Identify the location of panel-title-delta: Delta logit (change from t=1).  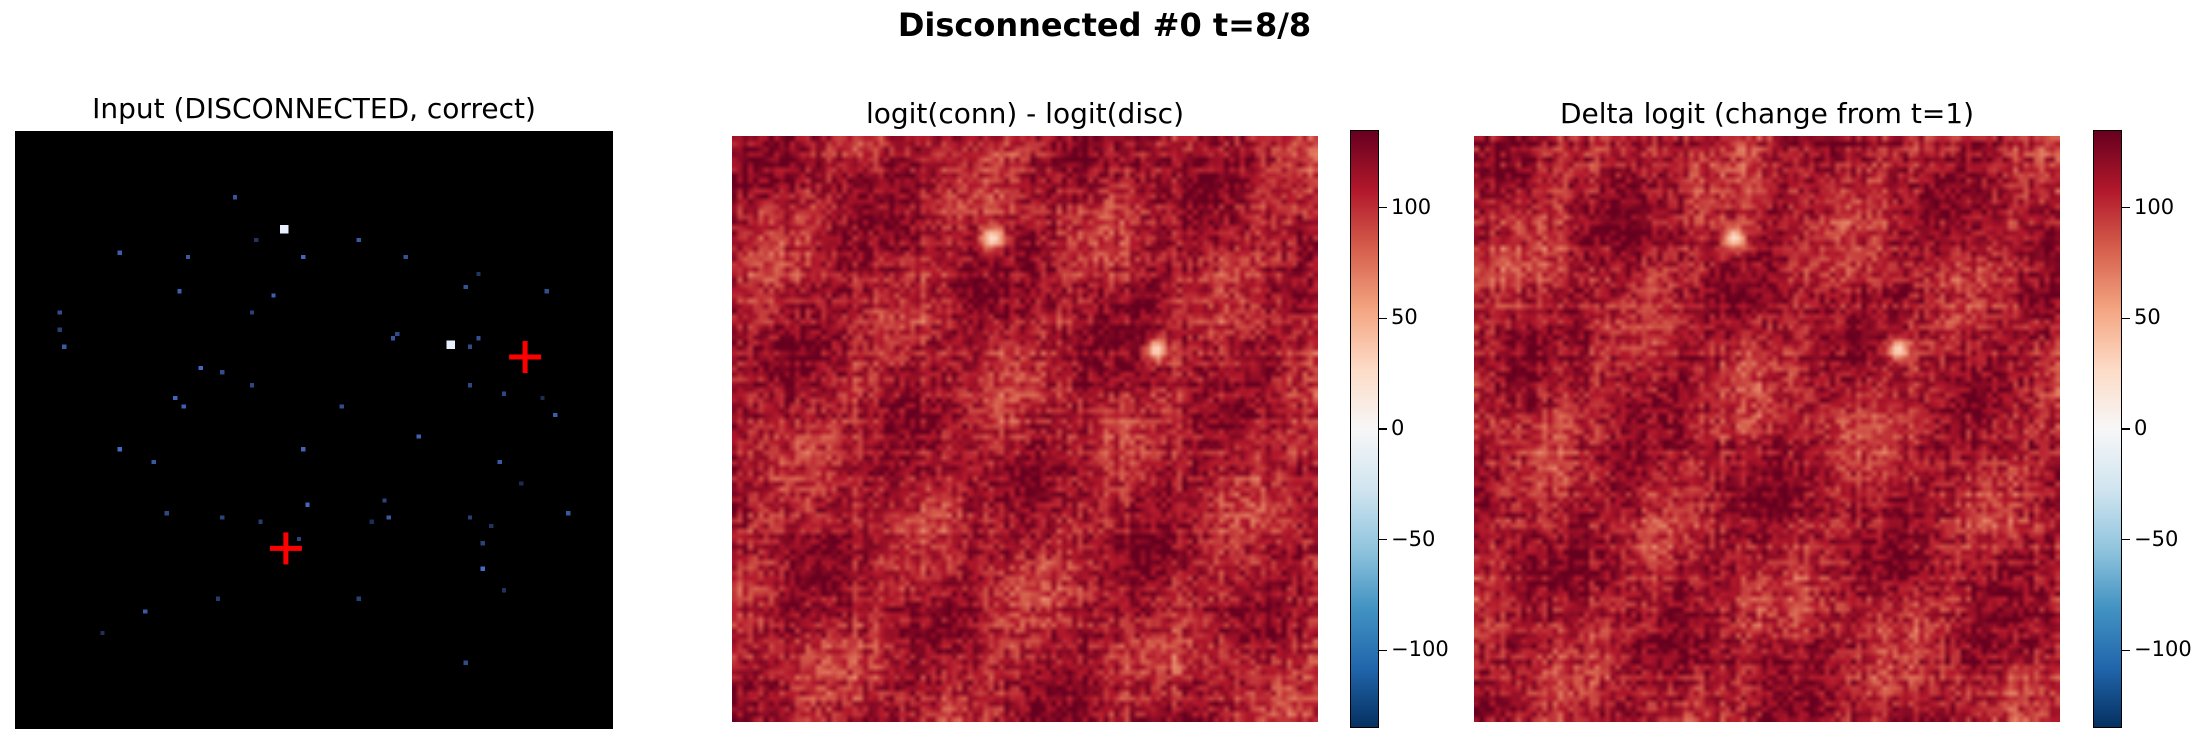
(1767, 113).